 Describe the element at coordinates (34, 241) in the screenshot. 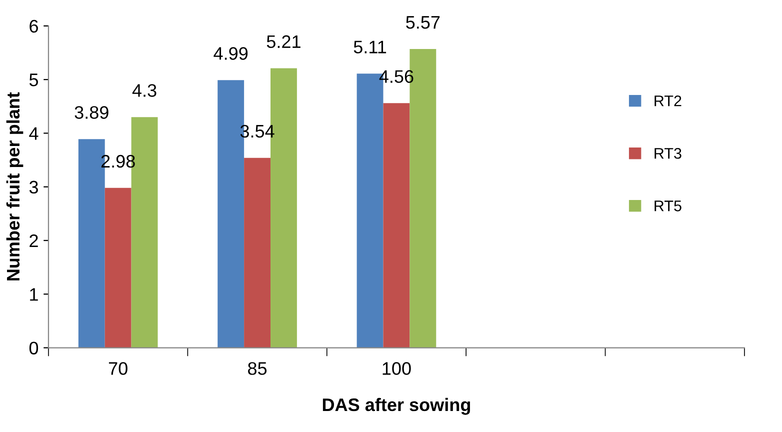

I see `y-tick-label: 2` at that location.